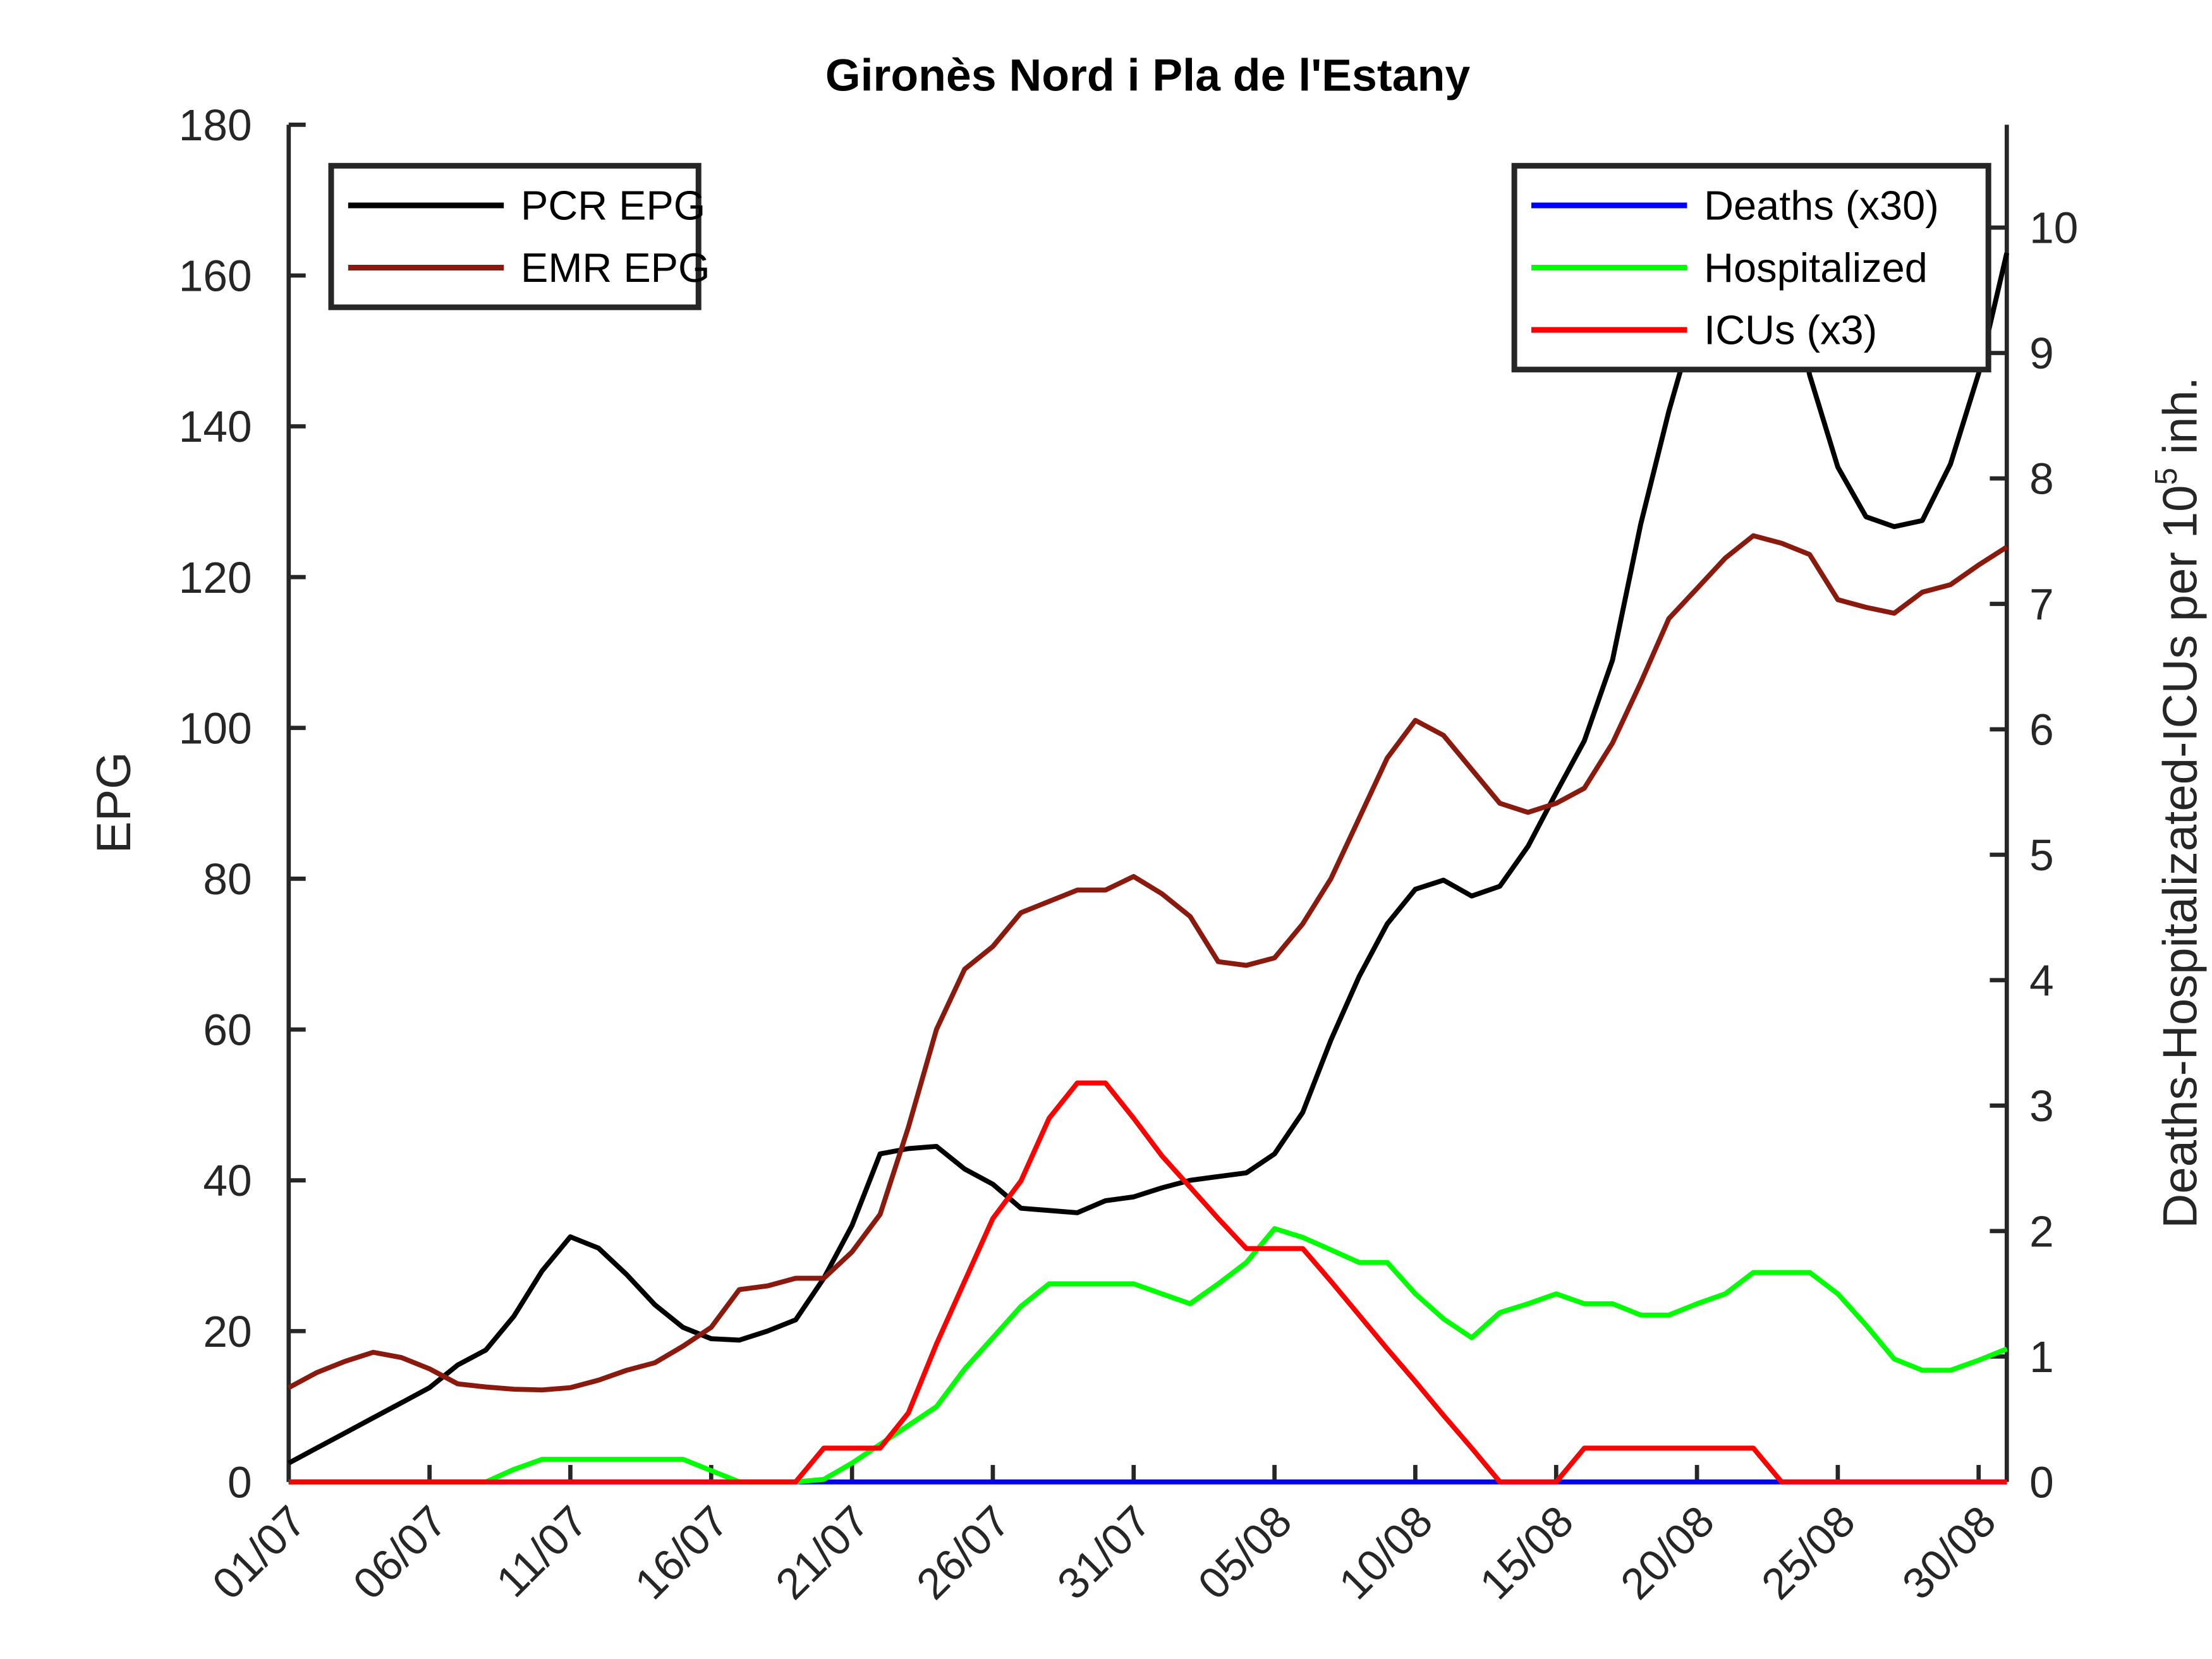 The width and height of the screenshot is (2212, 1659). Describe the element at coordinates (2041, 981) in the screenshot. I see `y2-tick-label: 4` at that location.